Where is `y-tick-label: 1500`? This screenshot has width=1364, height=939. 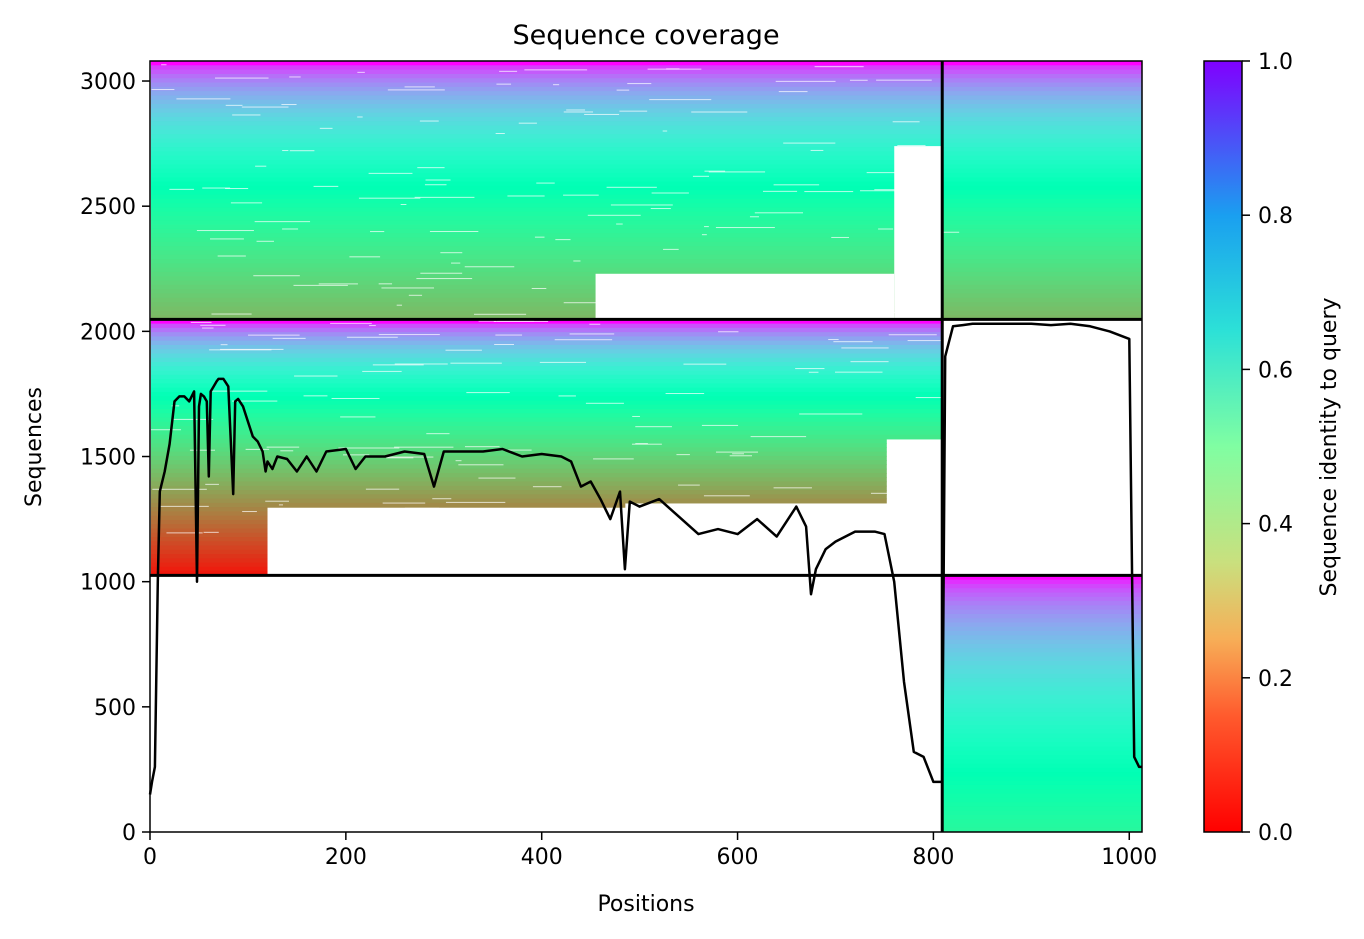
y-tick-label: 1500 is located at coordinates (108, 458).